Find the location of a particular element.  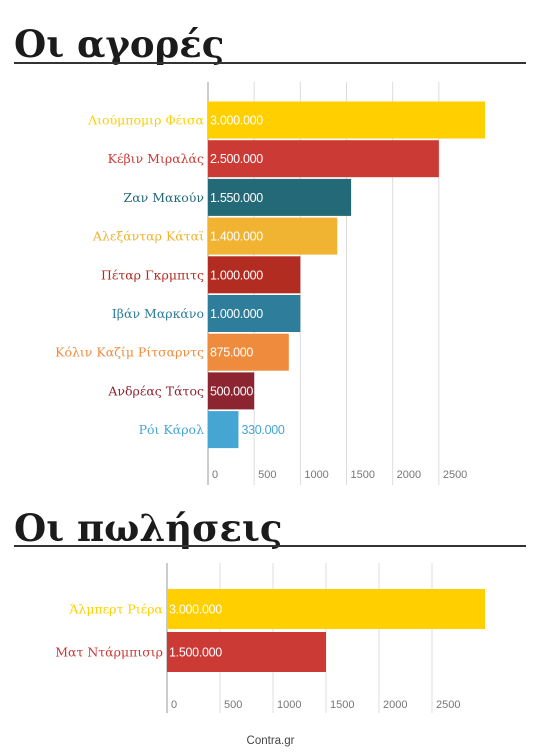

value-label: 1.500.000 is located at coordinates (195, 653).